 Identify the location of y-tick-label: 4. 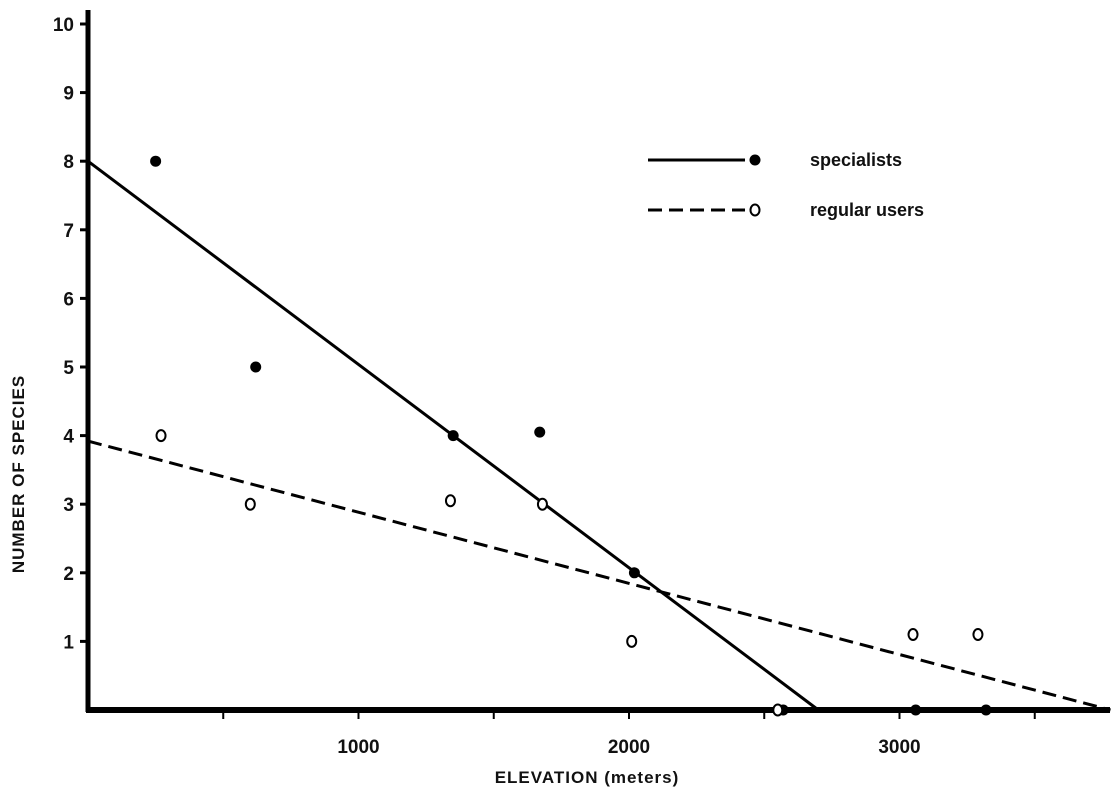
(68, 437).